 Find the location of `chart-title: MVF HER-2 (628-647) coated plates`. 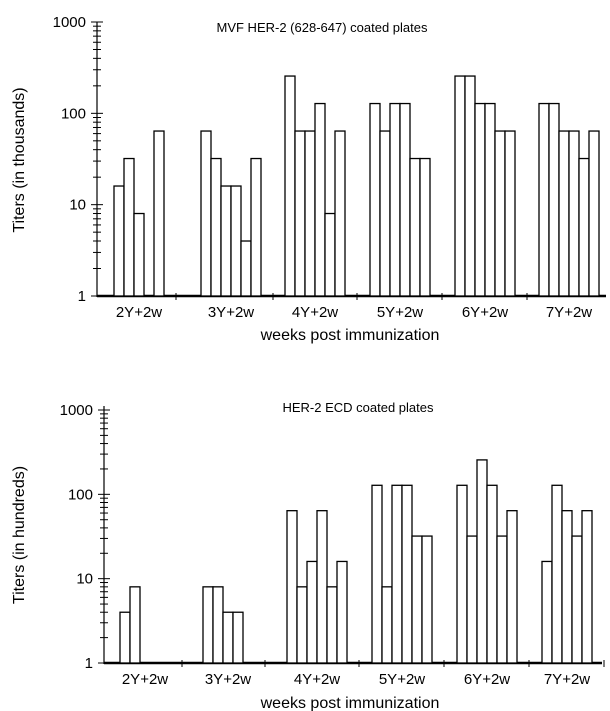

chart-title: MVF HER-2 (628-647) coated plates is located at coordinates (322, 27).